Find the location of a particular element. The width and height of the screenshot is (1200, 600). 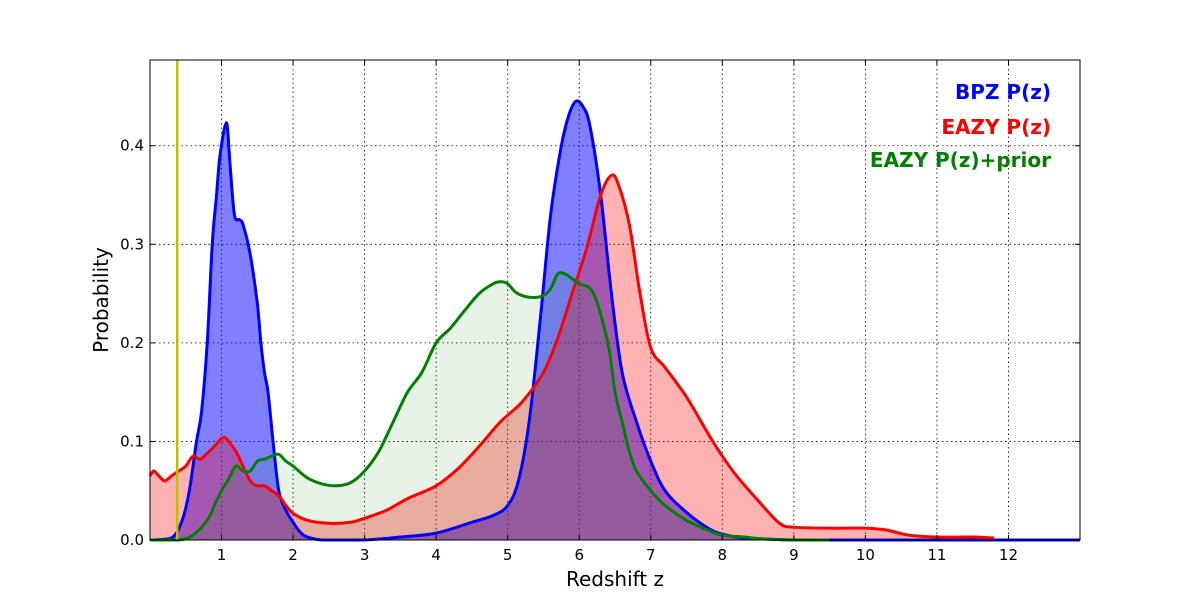

legend-entry-eazy: EAZY P(z) is located at coordinates (996, 127).